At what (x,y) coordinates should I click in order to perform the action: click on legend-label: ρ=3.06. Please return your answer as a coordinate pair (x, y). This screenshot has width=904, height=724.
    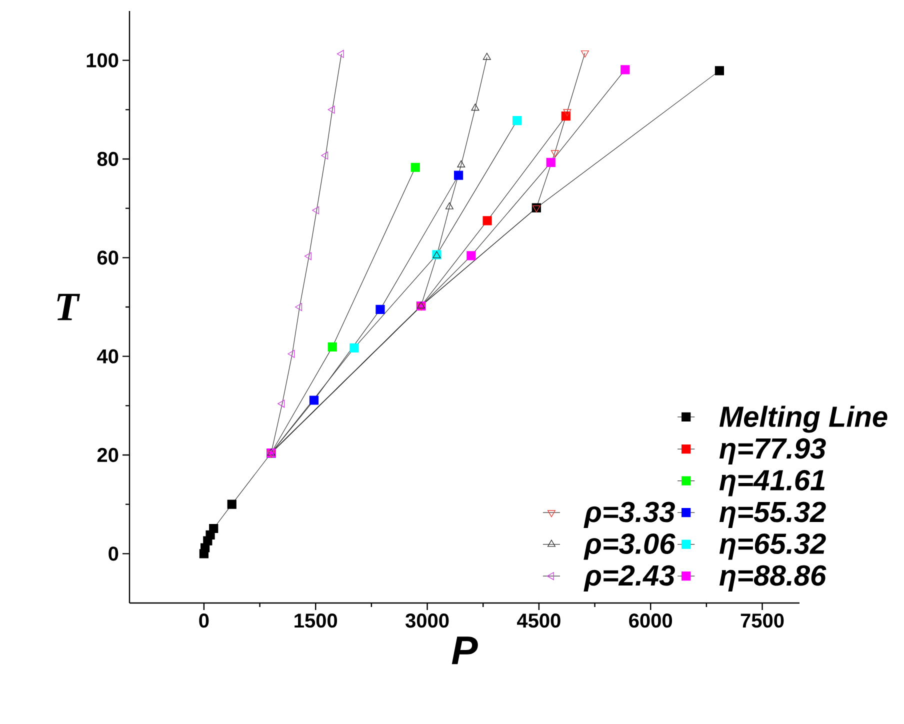
    Looking at the image, I should click on (630, 546).